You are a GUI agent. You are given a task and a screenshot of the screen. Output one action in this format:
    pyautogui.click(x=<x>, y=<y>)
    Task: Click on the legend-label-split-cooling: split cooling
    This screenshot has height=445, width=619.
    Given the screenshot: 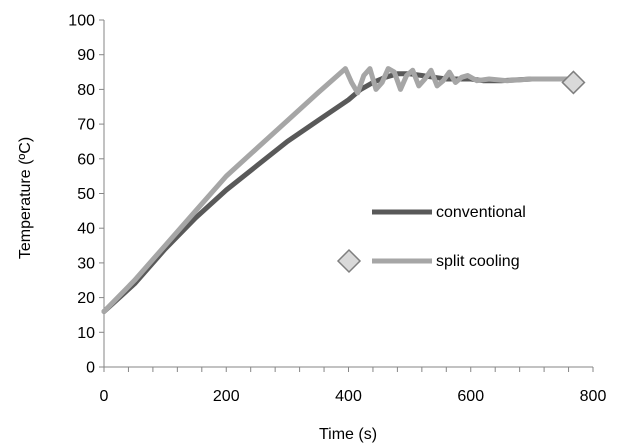 What is the action you would take?
    pyautogui.click(x=478, y=261)
    